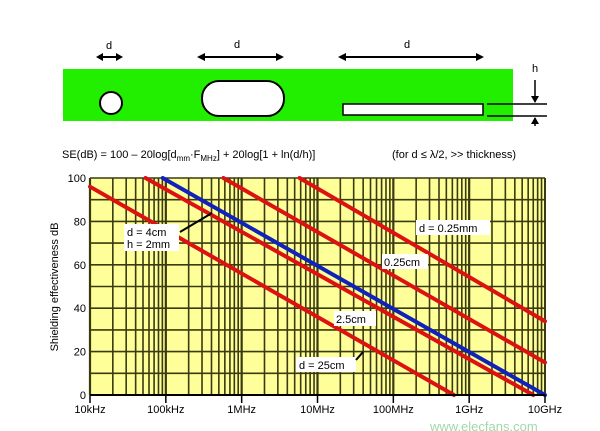 The height and width of the screenshot is (431, 600). What do you see at coordinates (469, 410) in the screenshot?
I see `x-tick-label: 1GHz` at bounding box center [469, 410].